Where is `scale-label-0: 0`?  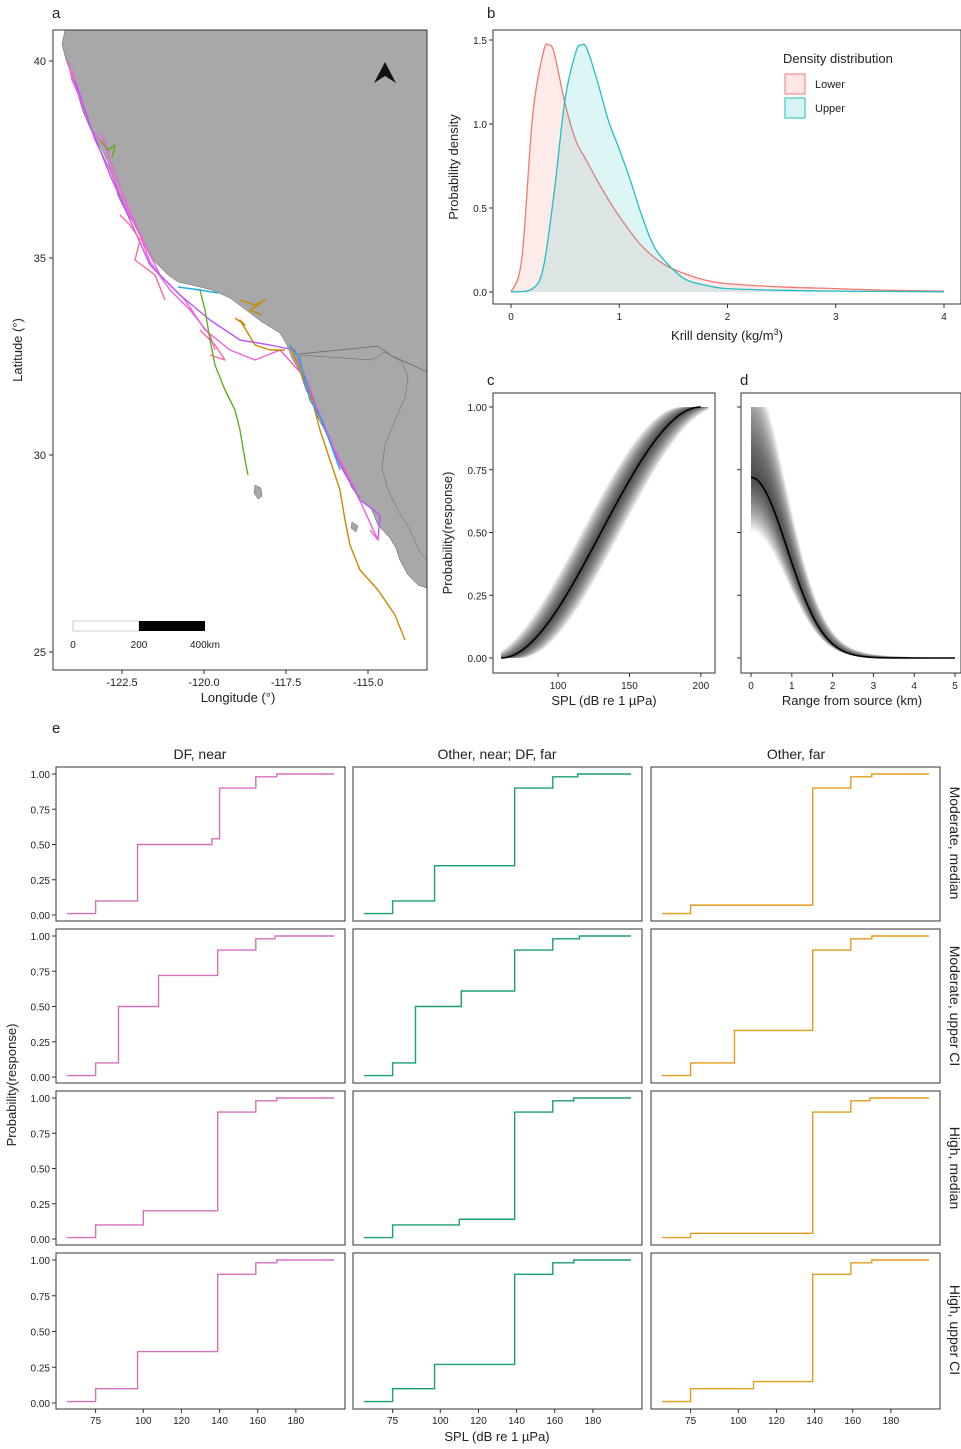 scale-label-0: 0 is located at coordinates (73, 645).